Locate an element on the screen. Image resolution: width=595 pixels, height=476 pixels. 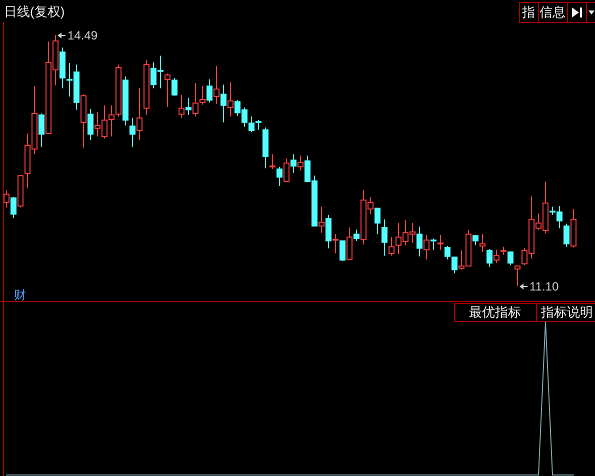
chart-title: 日线(复权) is located at coordinates (34, 11).